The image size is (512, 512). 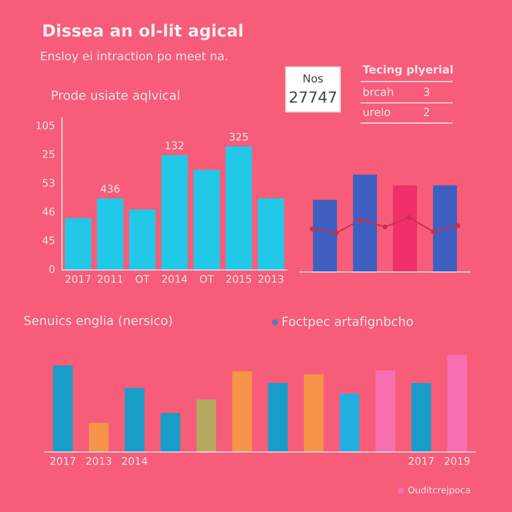 What do you see at coordinates (45, 125) in the screenshot?
I see `text: 105` at bounding box center [45, 125].